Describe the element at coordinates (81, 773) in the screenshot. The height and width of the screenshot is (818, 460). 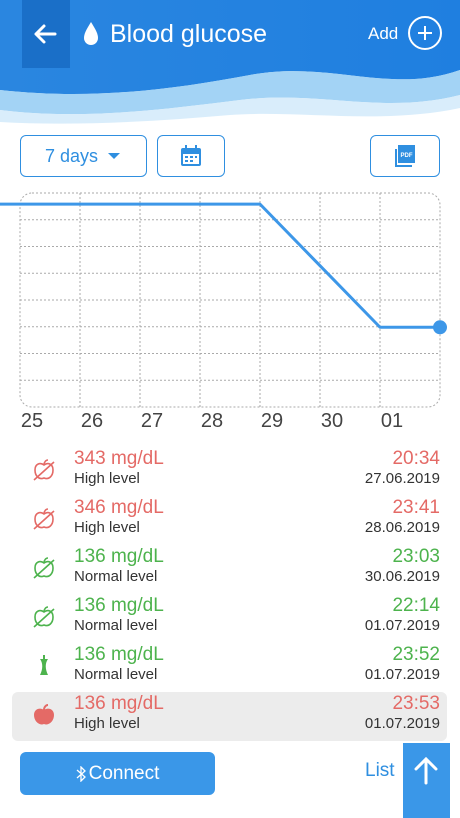
I see `bluetooth-icon` at that location.